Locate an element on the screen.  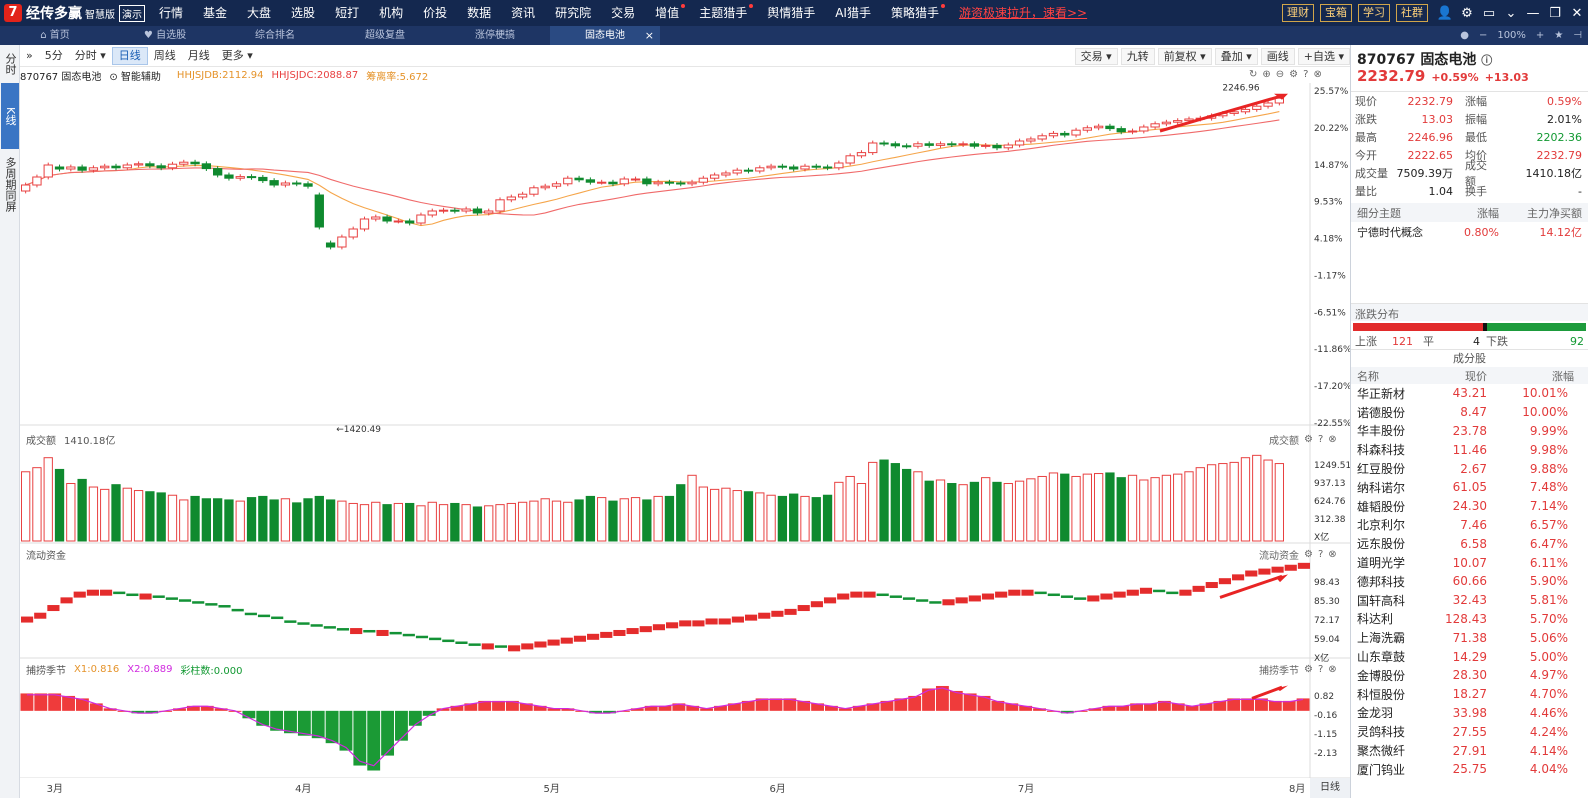
gear-icon: ⚙ is located at coordinates (1308, 554).